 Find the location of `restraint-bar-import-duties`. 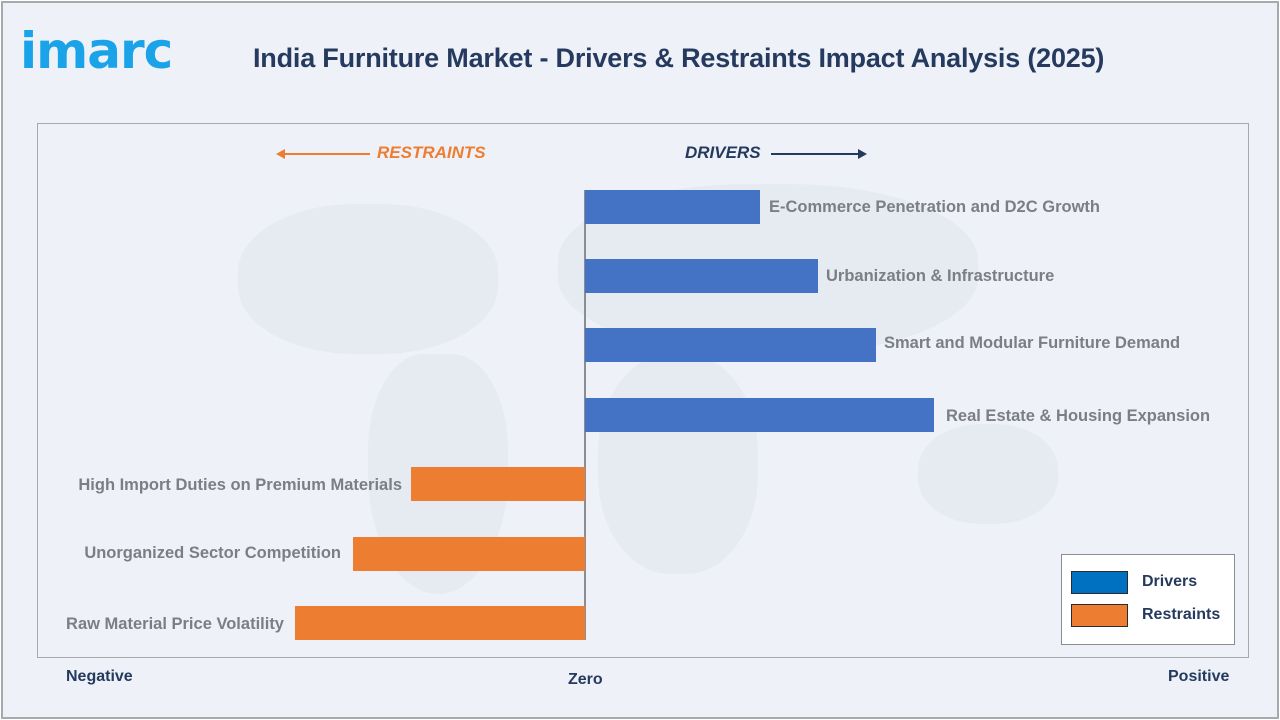

restraint-bar-import-duties is located at coordinates (498, 484).